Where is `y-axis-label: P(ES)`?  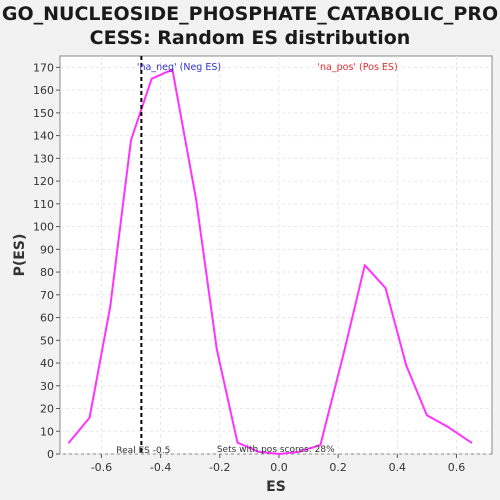
y-axis-label: P(ES) is located at coordinates (20, 255).